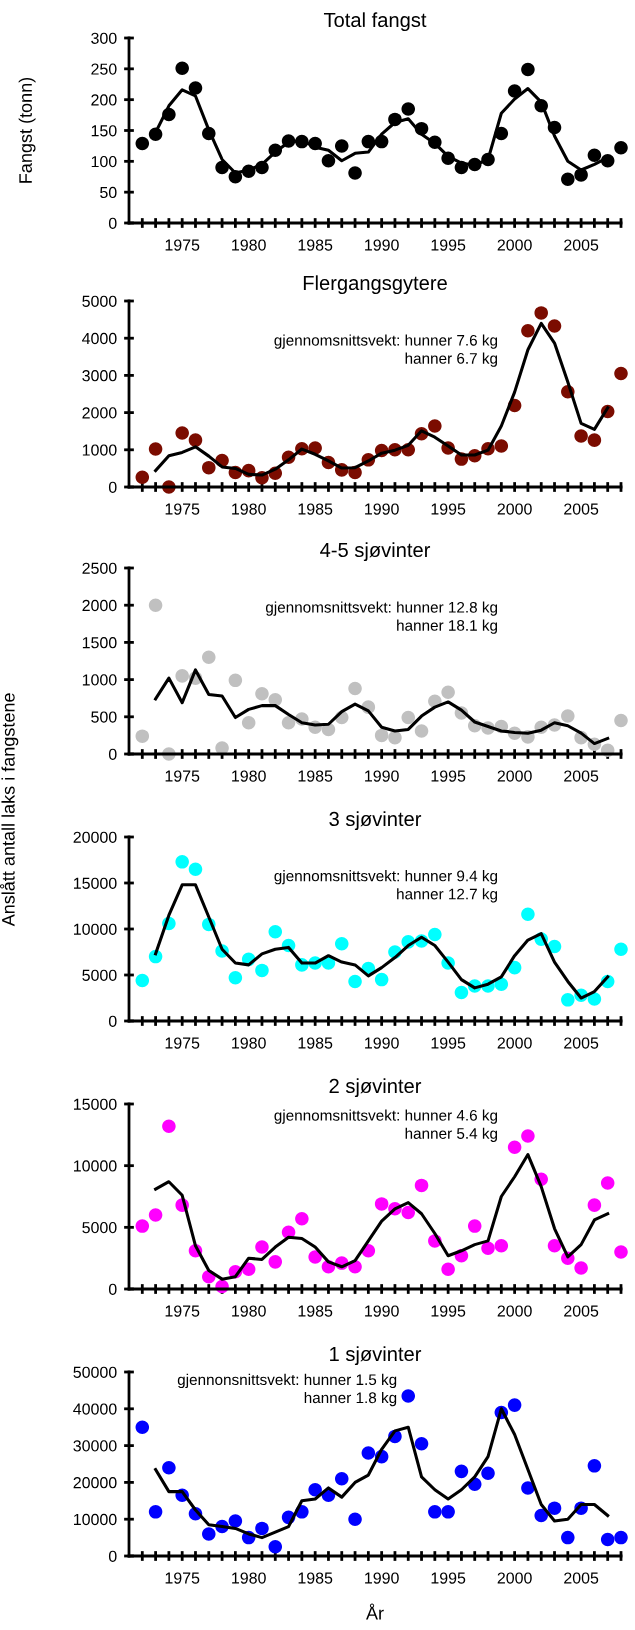  Describe the element at coordinates (386, 350) in the screenshot. I see `annotation: gjennomsnittsvekt: hunner 7.6 kg hanner 6.7 kg` at that location.